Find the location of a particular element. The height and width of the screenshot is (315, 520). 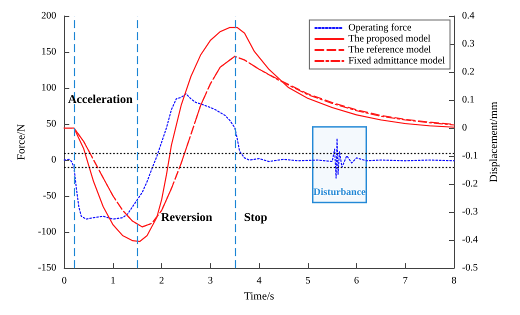

annotation: Acceleration is located at coordinates (100, 99).